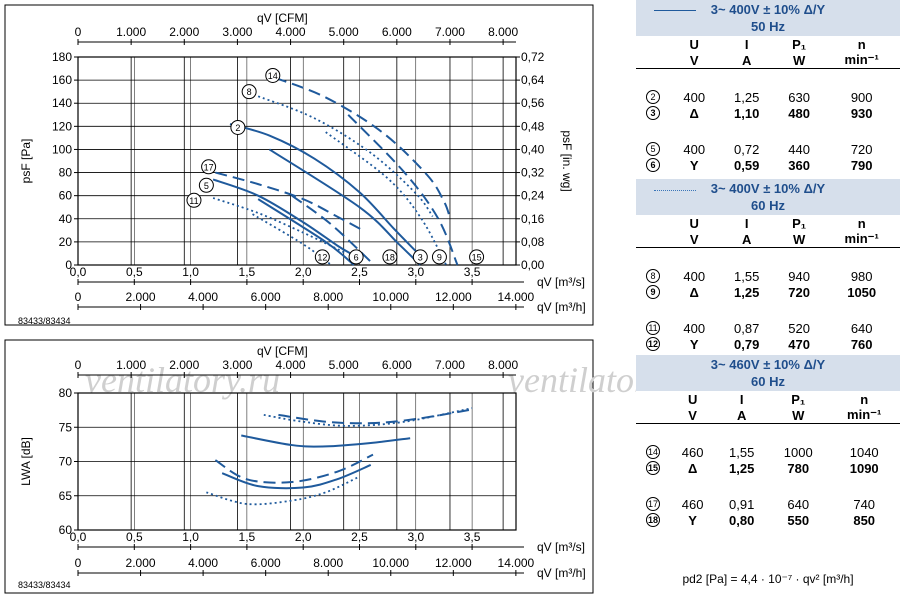 The width and height of the screenshot is (900, 599). I want to click on cell-current: 0,59, so click(747, 165).